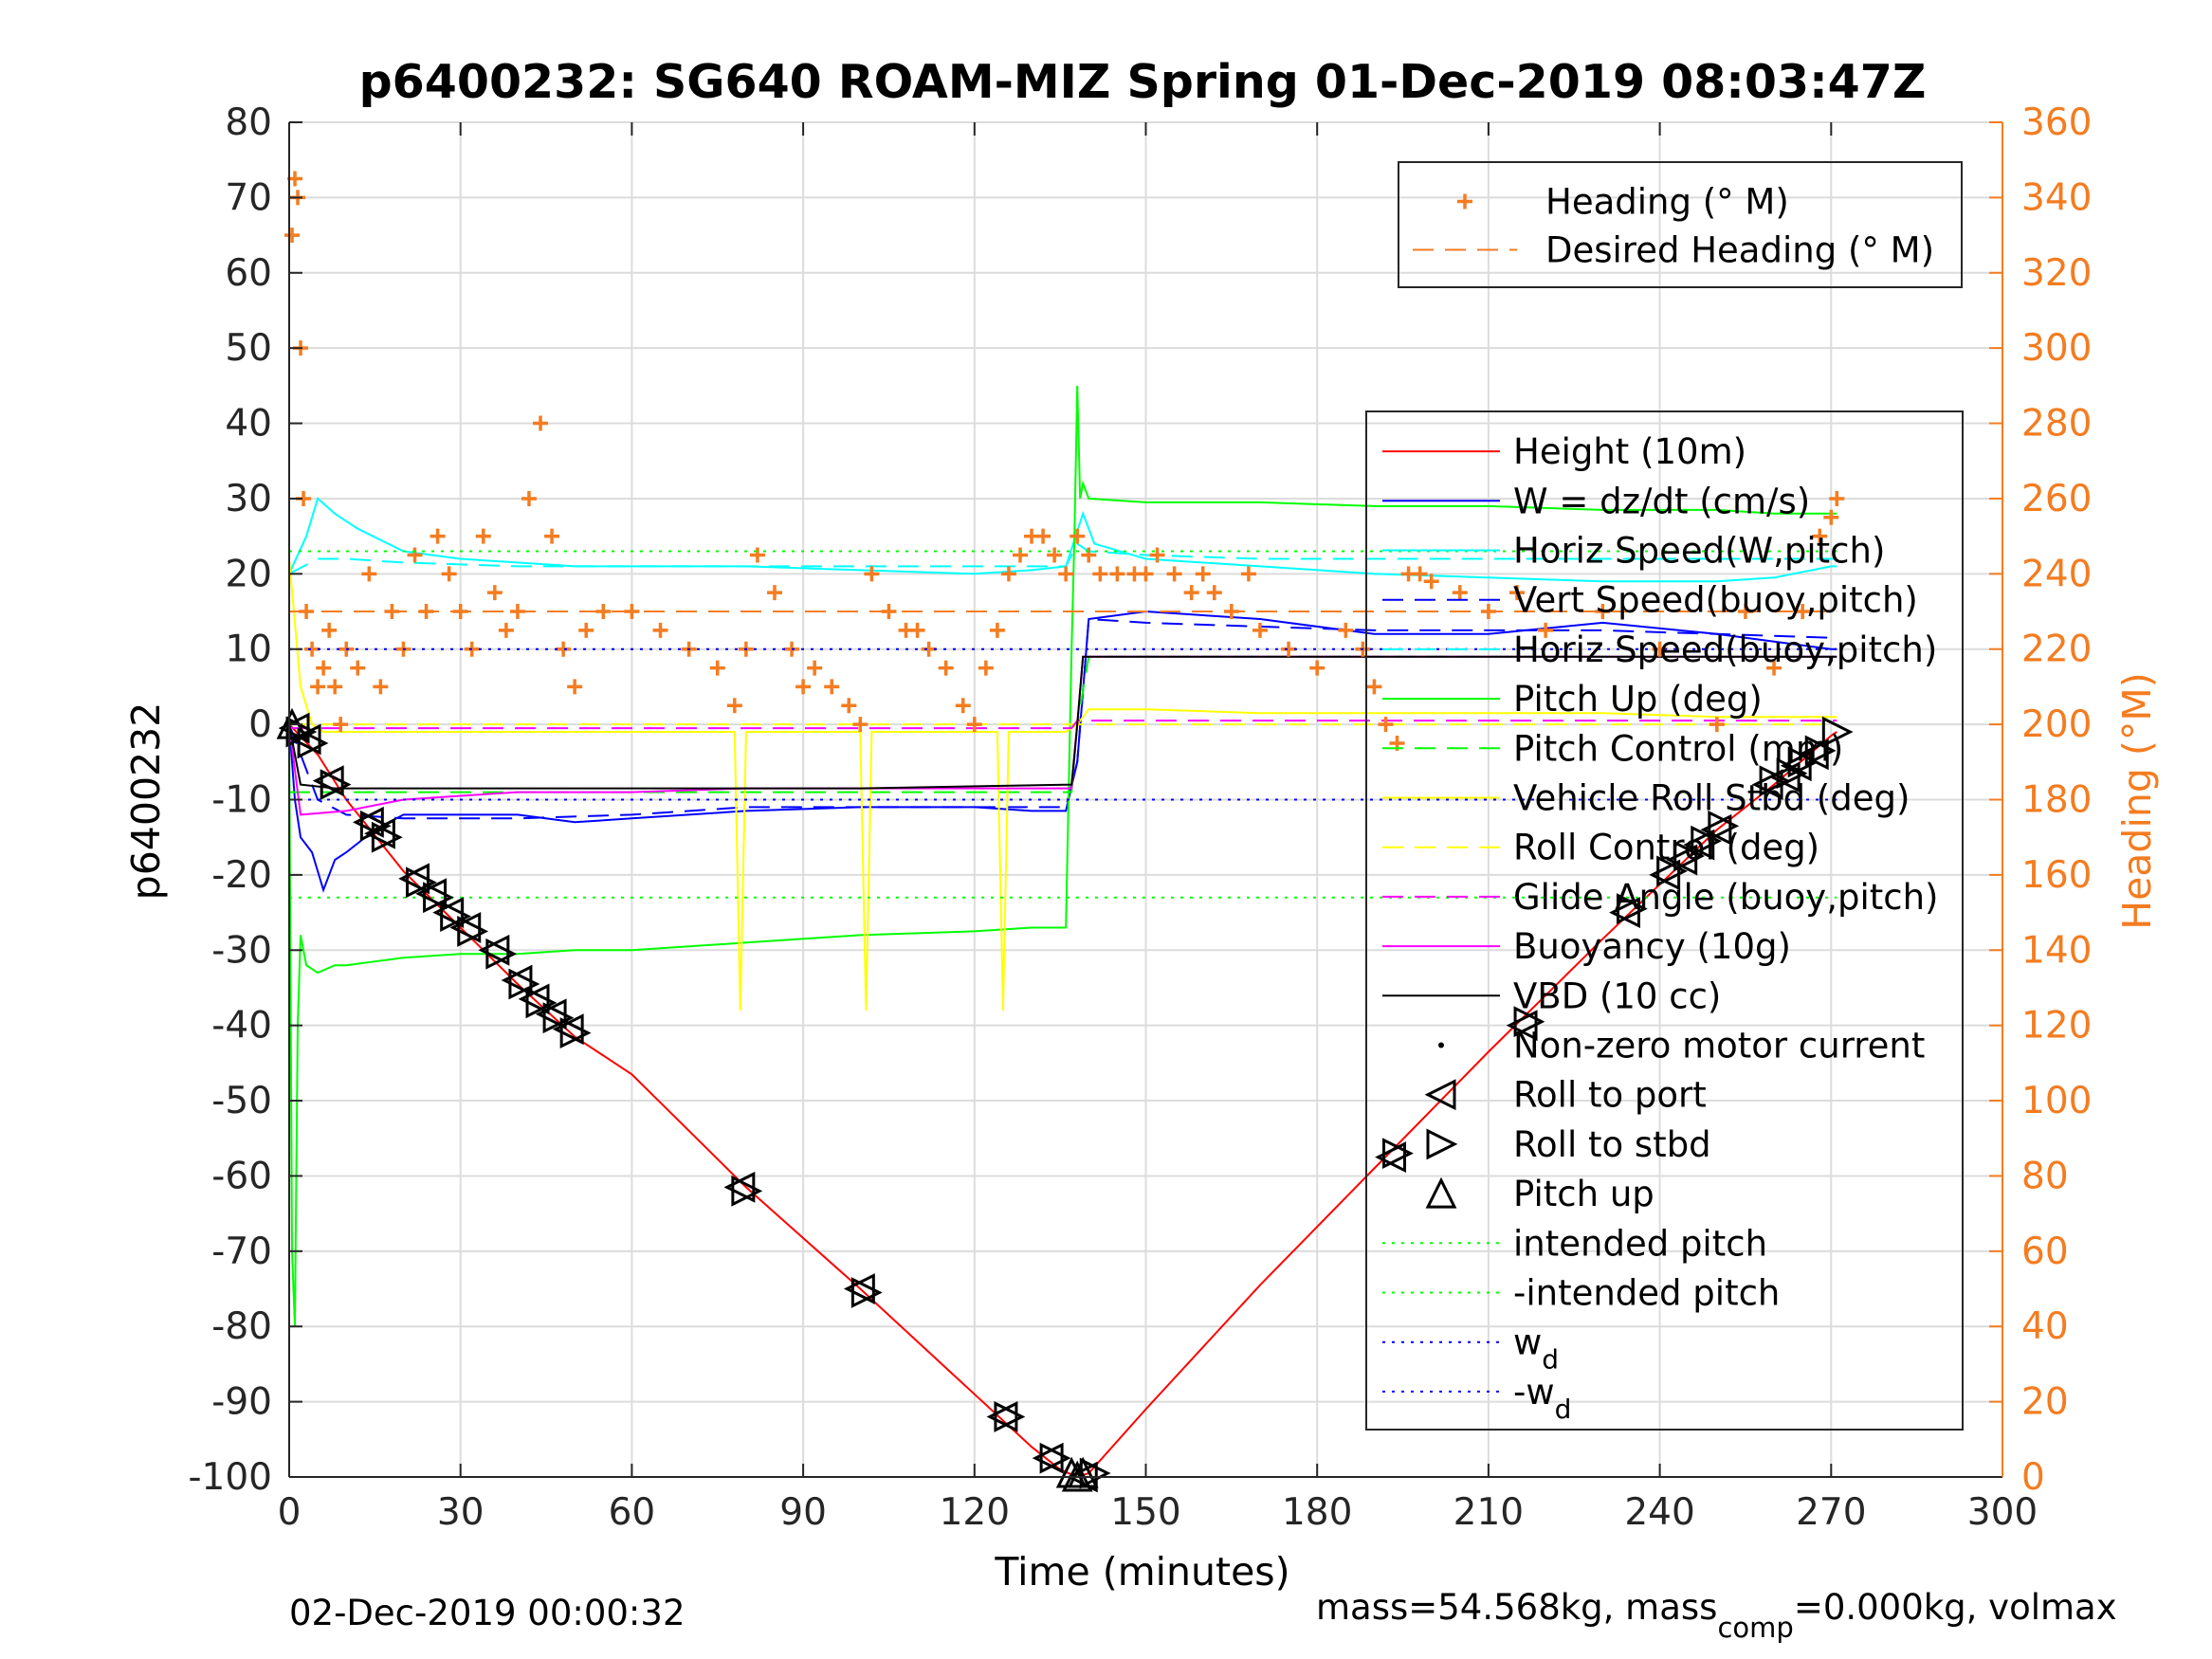 This screenshot has width=2212, height=1659. What do you see at coordinates (1659, 1512) in the screenshot?
I see `x-tick-label: 240` at bounding box center [1659, 1512].